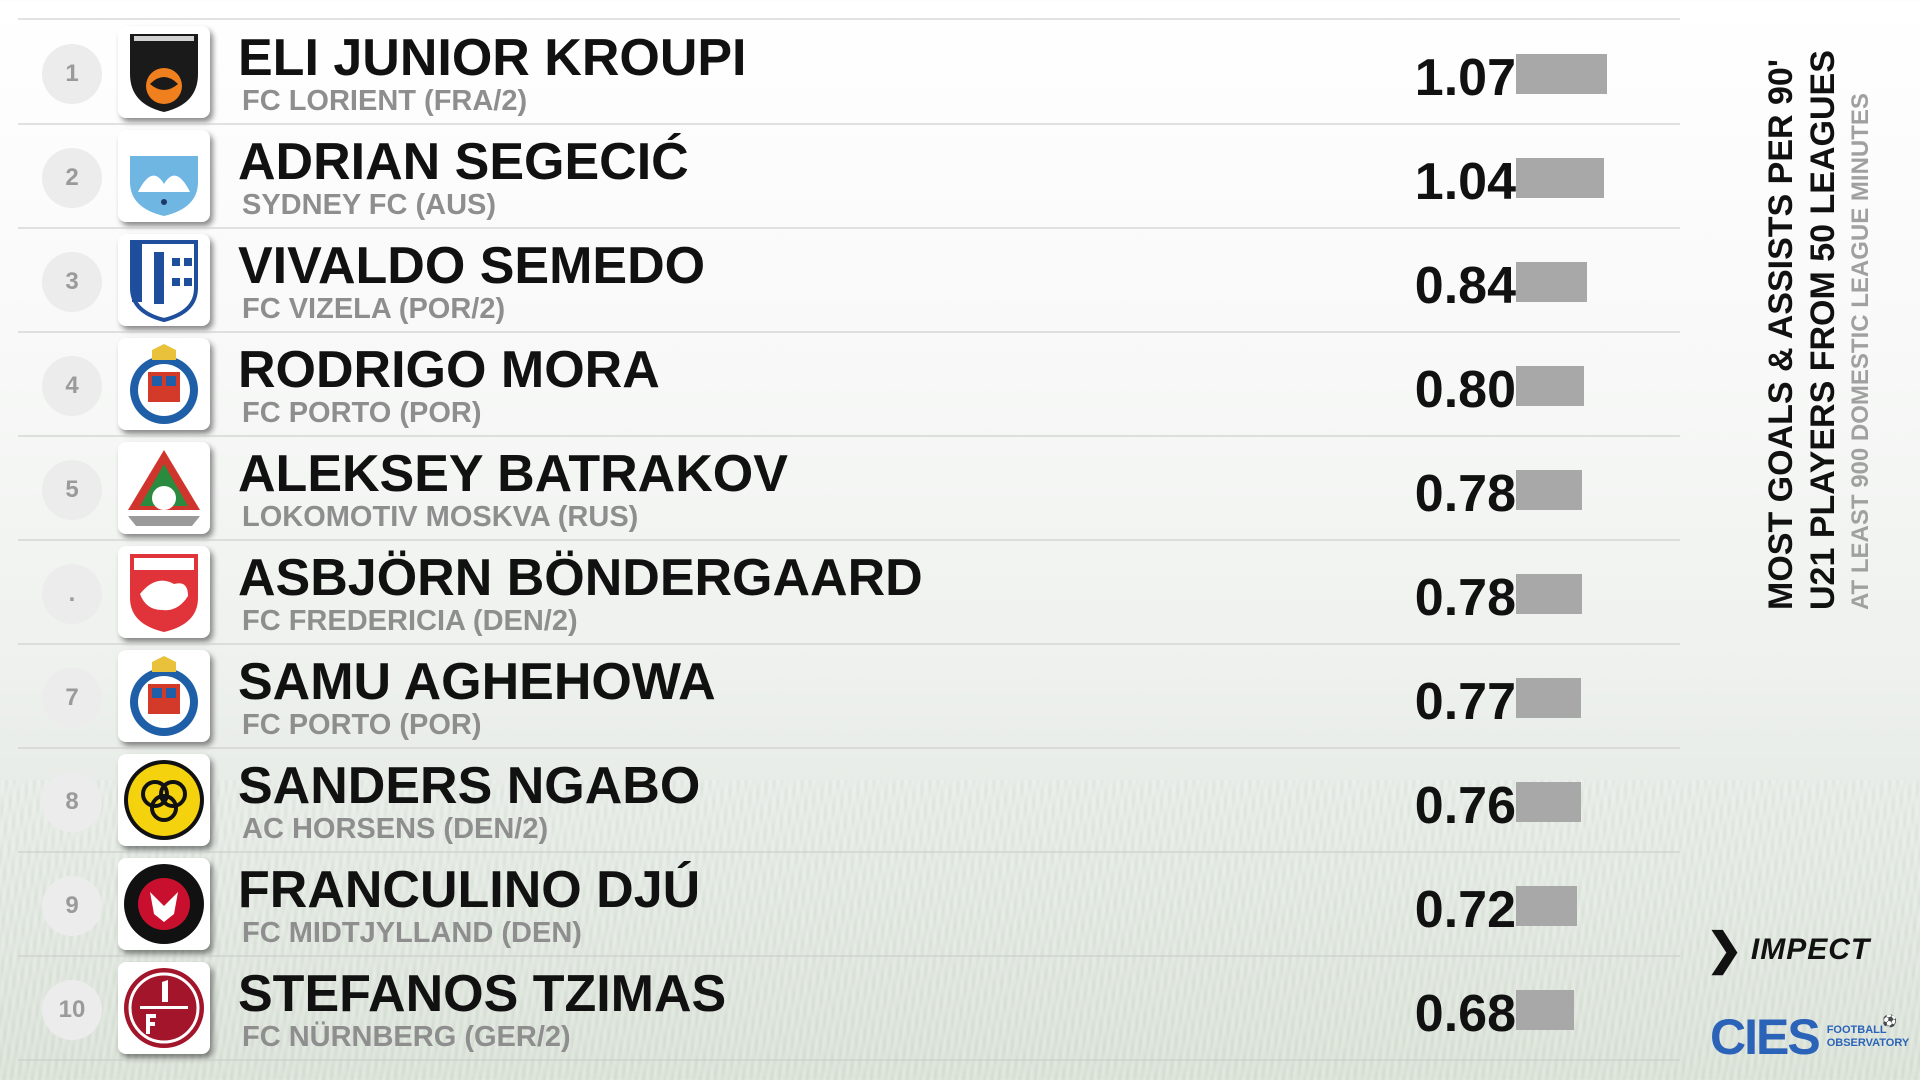  What do you see at coordinates (492, 58) in the screenshot?
I see `player-name: ELI JUNIOR KROUPI` at bounding box center [492, 58].